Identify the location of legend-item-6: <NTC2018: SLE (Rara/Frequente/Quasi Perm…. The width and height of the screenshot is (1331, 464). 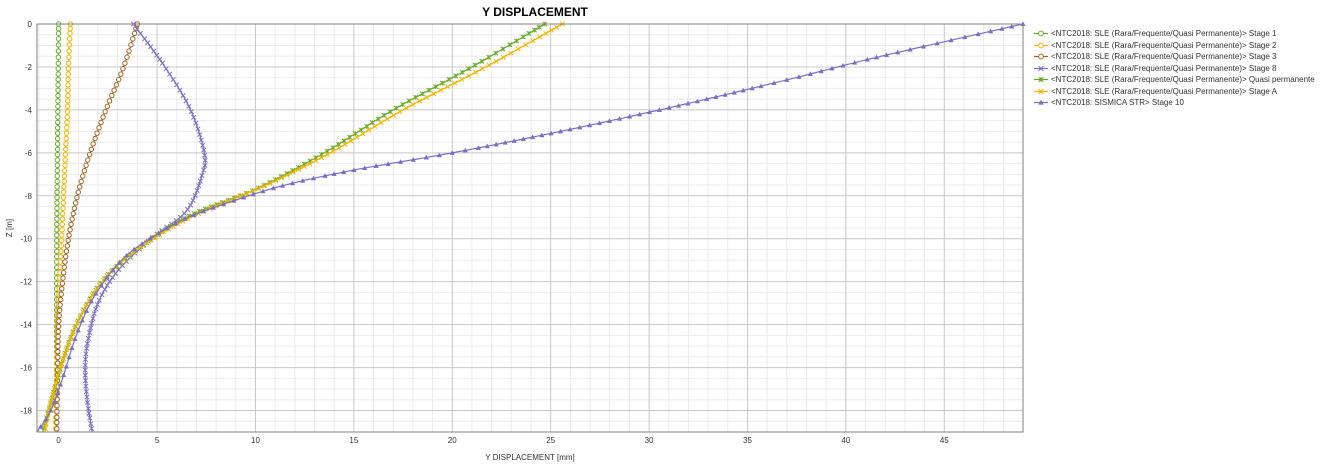
(1181, 92).